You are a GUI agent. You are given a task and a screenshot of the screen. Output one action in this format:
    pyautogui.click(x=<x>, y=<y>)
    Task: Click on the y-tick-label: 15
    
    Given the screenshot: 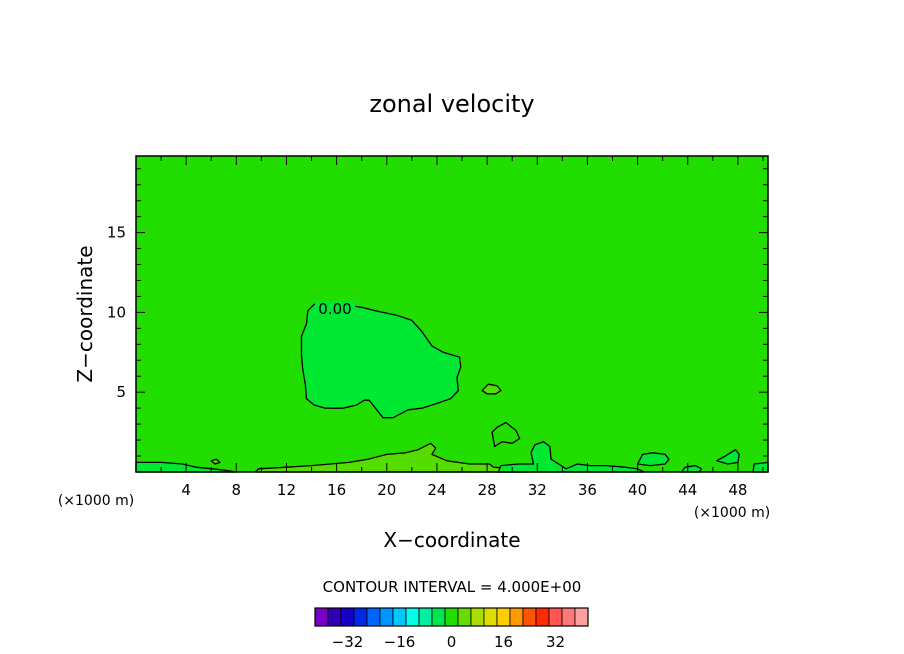 What is the action you would take?
    pyautogui.click(x=116, y=233)
    